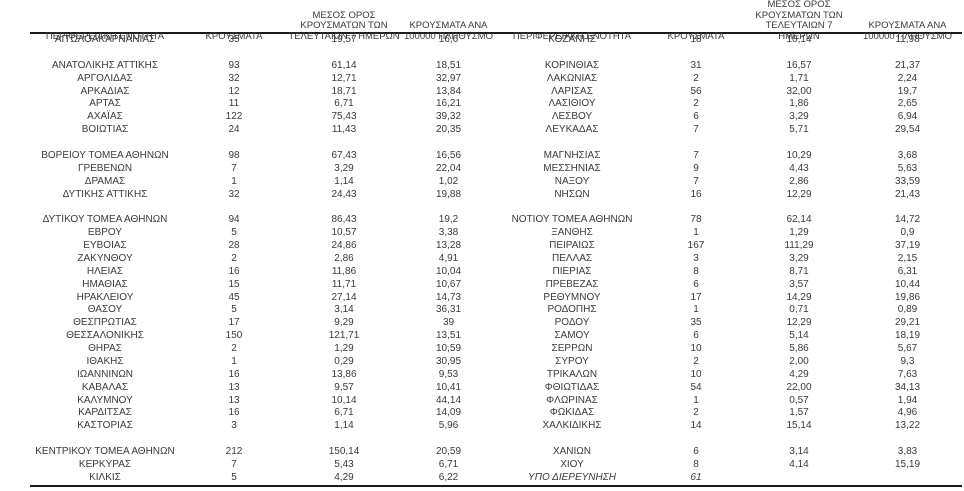 The image size is (964, 491). I want to click on per100k-cell: 3,38, so click(448, 233).